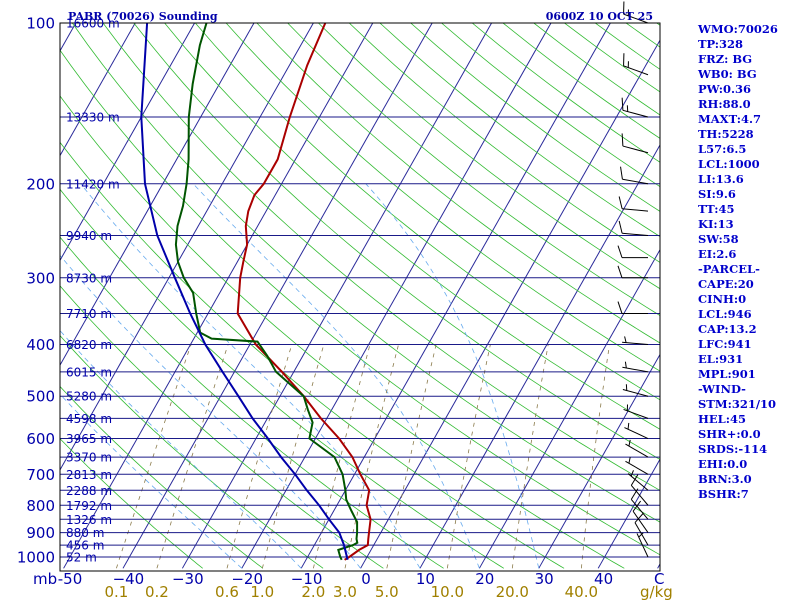 This screenshot has width=800, height=604. What do you see at coordinates (748, 344) in the screenshot?
I see `stat-item: LFC:941` at bounding box center [748, 344].